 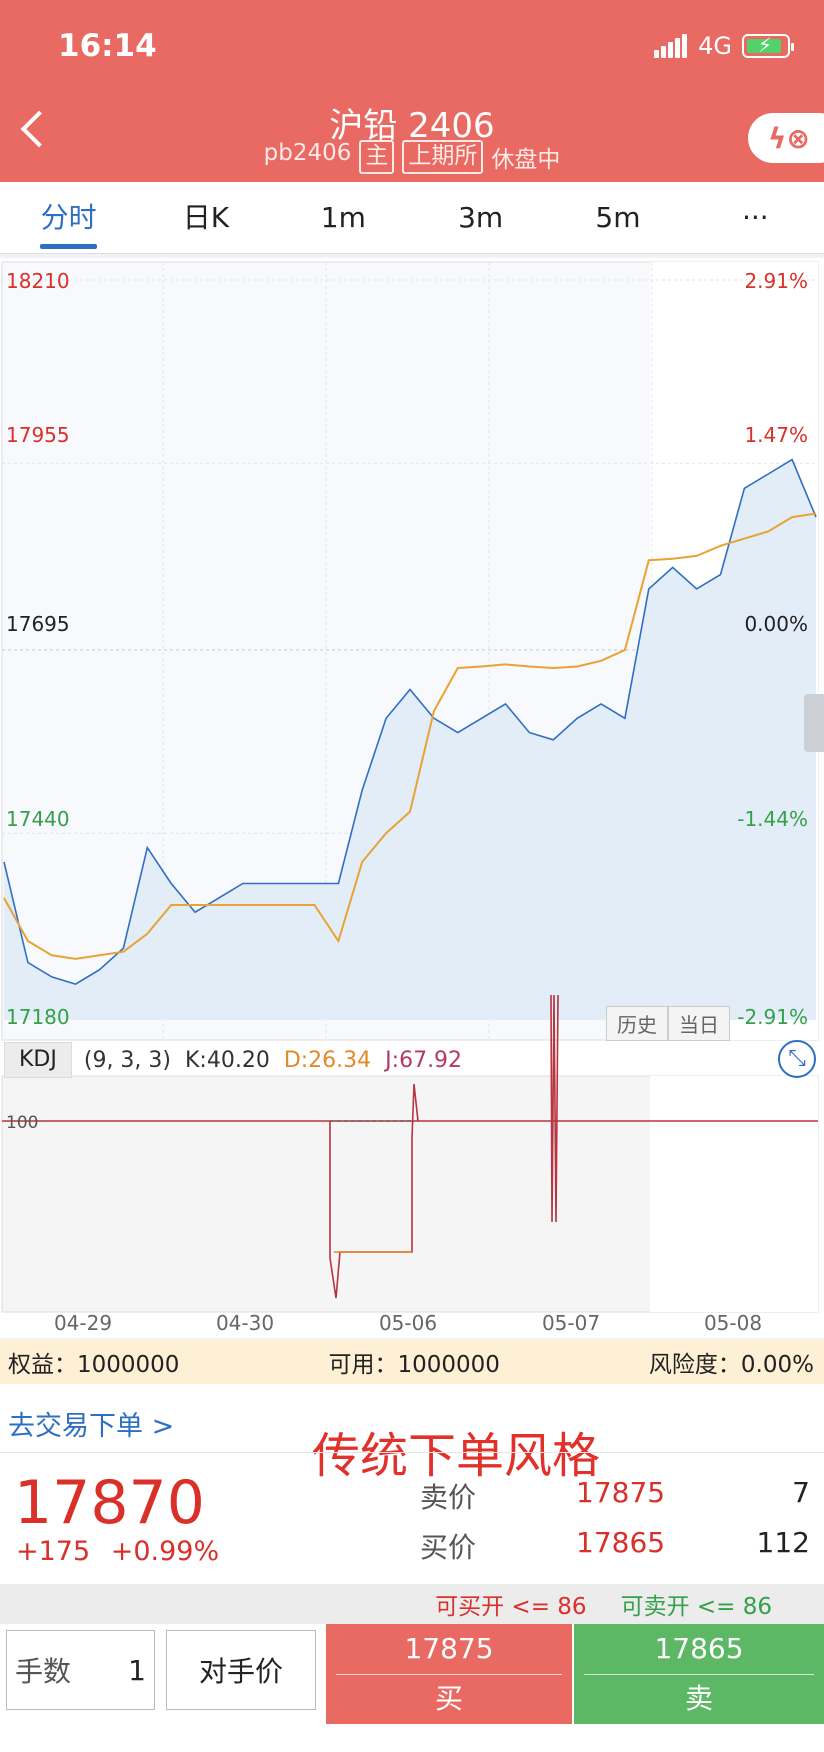 What do you see at coordinates (733, 1323) in the screenshot?
I see `date-label: 05-08` at bounding box center [733, 1323].